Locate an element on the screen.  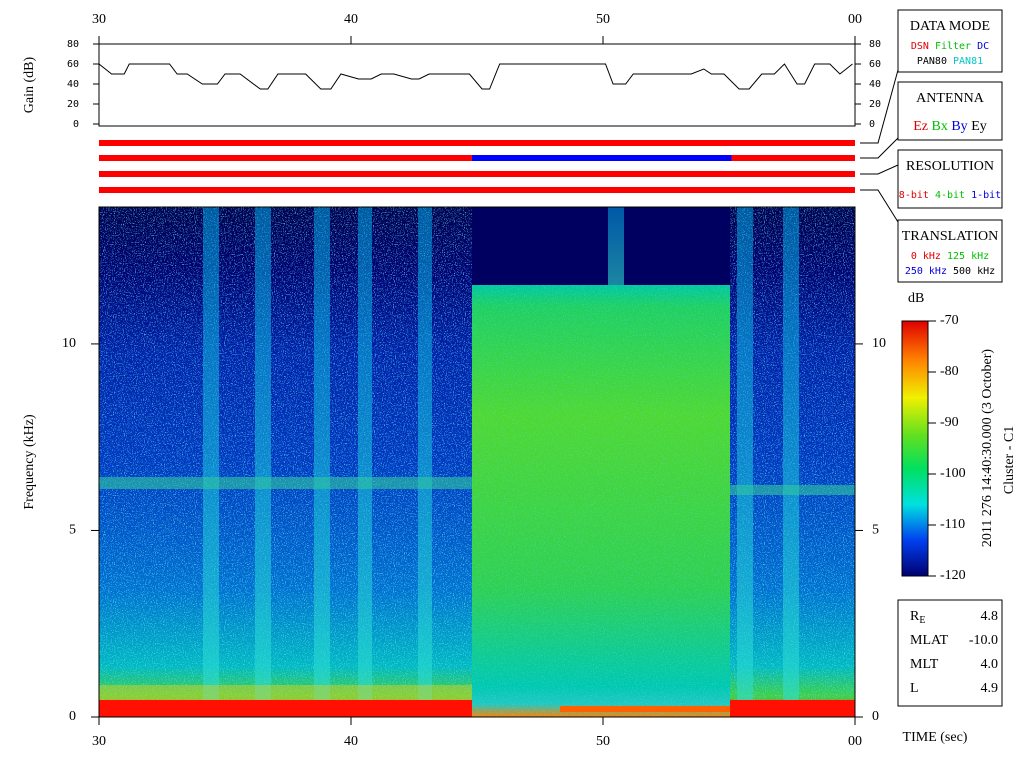
colorbar-label: dB is located at coordinates (916, 298).